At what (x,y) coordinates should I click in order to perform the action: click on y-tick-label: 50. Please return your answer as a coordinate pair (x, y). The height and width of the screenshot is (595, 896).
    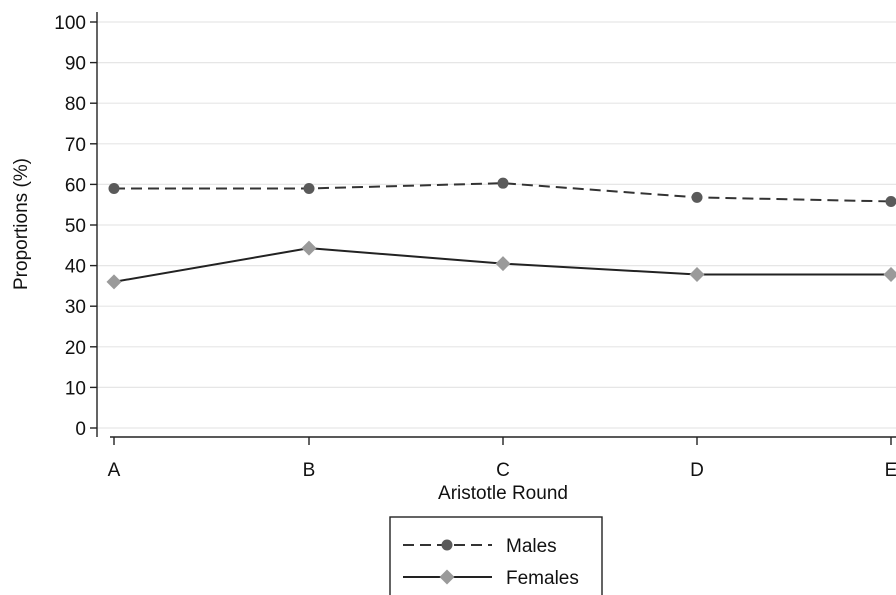
    Looking at the image, I should click on (75, 226).